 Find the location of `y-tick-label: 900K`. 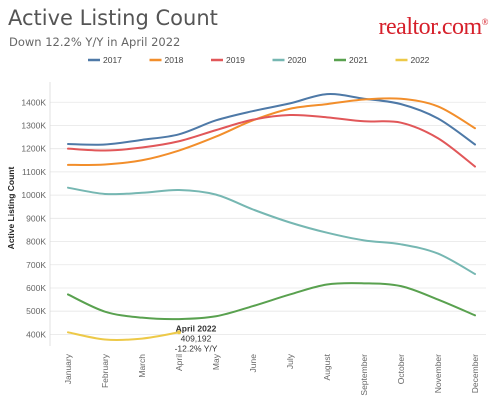

y-tick-label: 900K is located at coordinates (36, 218).